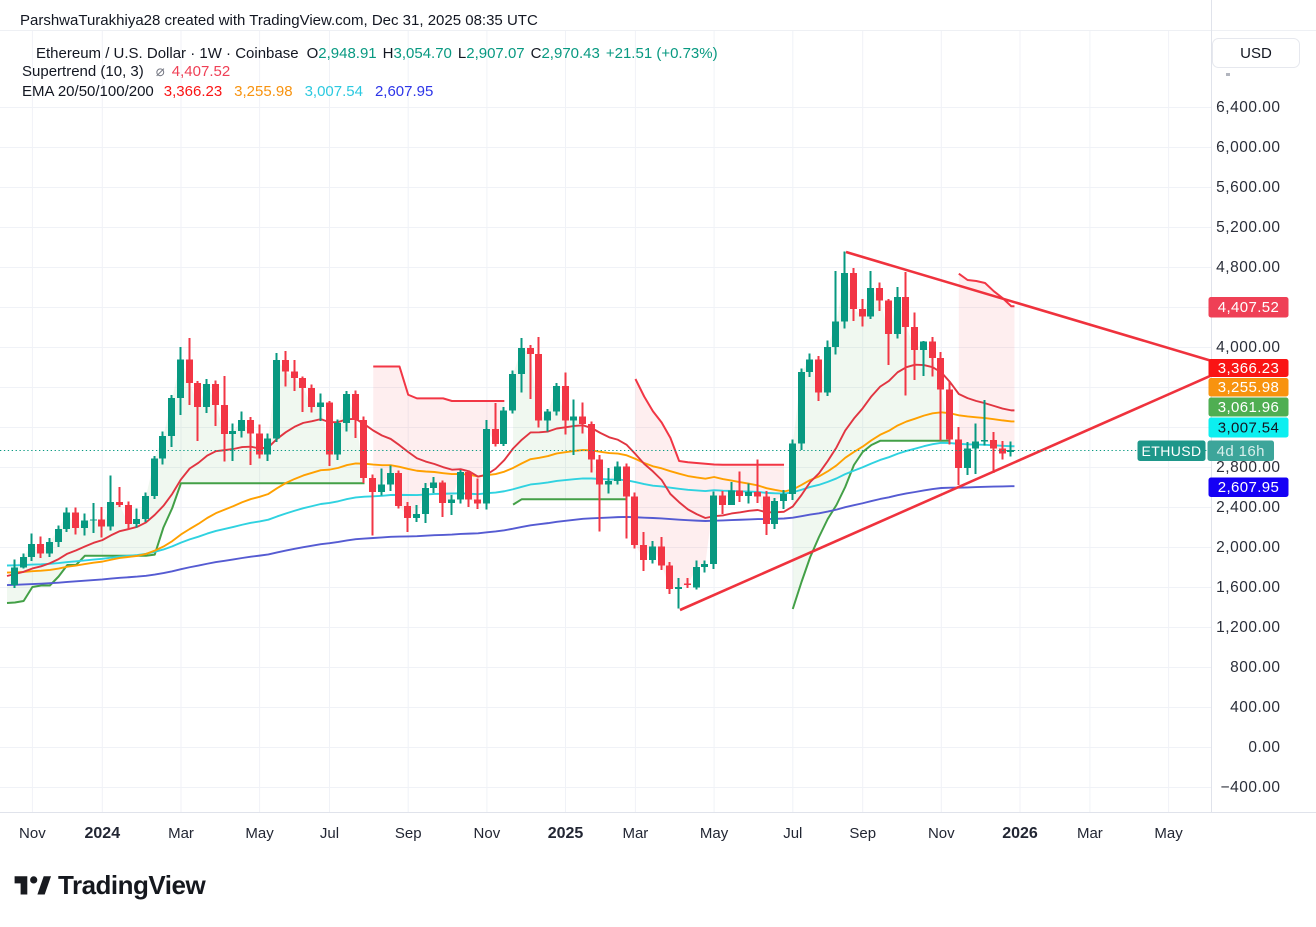 This screenshot has width=1316, height=927. Describe the element at coordinates (1249, 428) in the screenshot. I see `svg-text: 3,007.54` at that location.